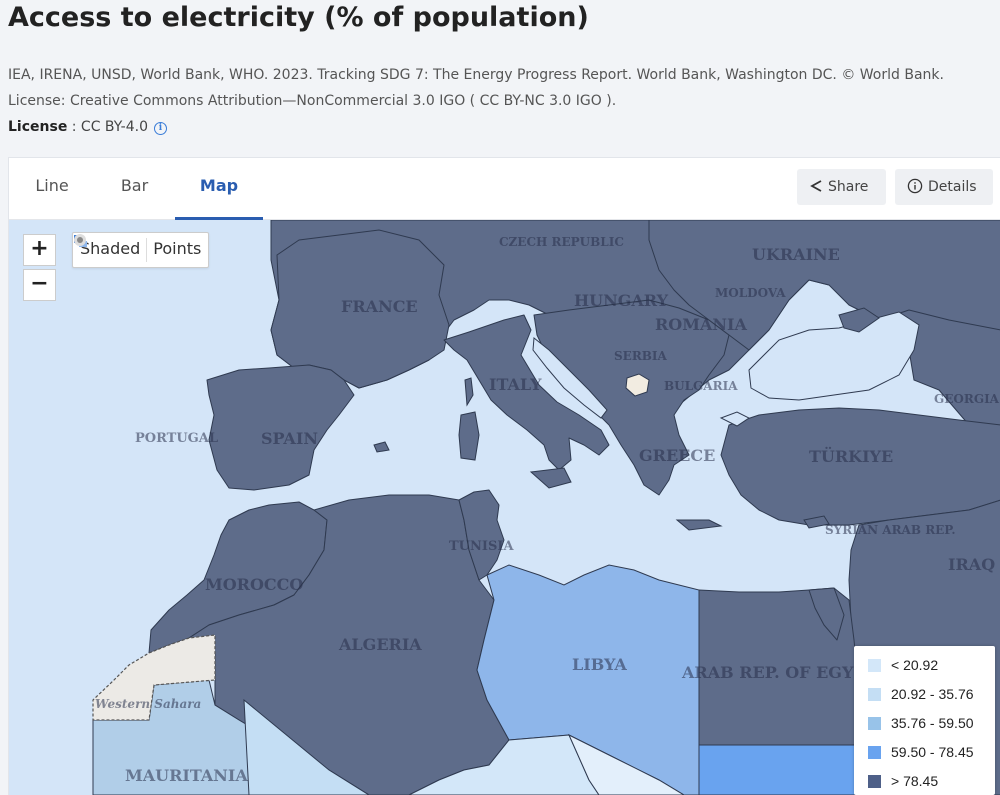 The width and height of the screenshot is (1000, 795). I want to click on island-mallorca, so click(381, 447).